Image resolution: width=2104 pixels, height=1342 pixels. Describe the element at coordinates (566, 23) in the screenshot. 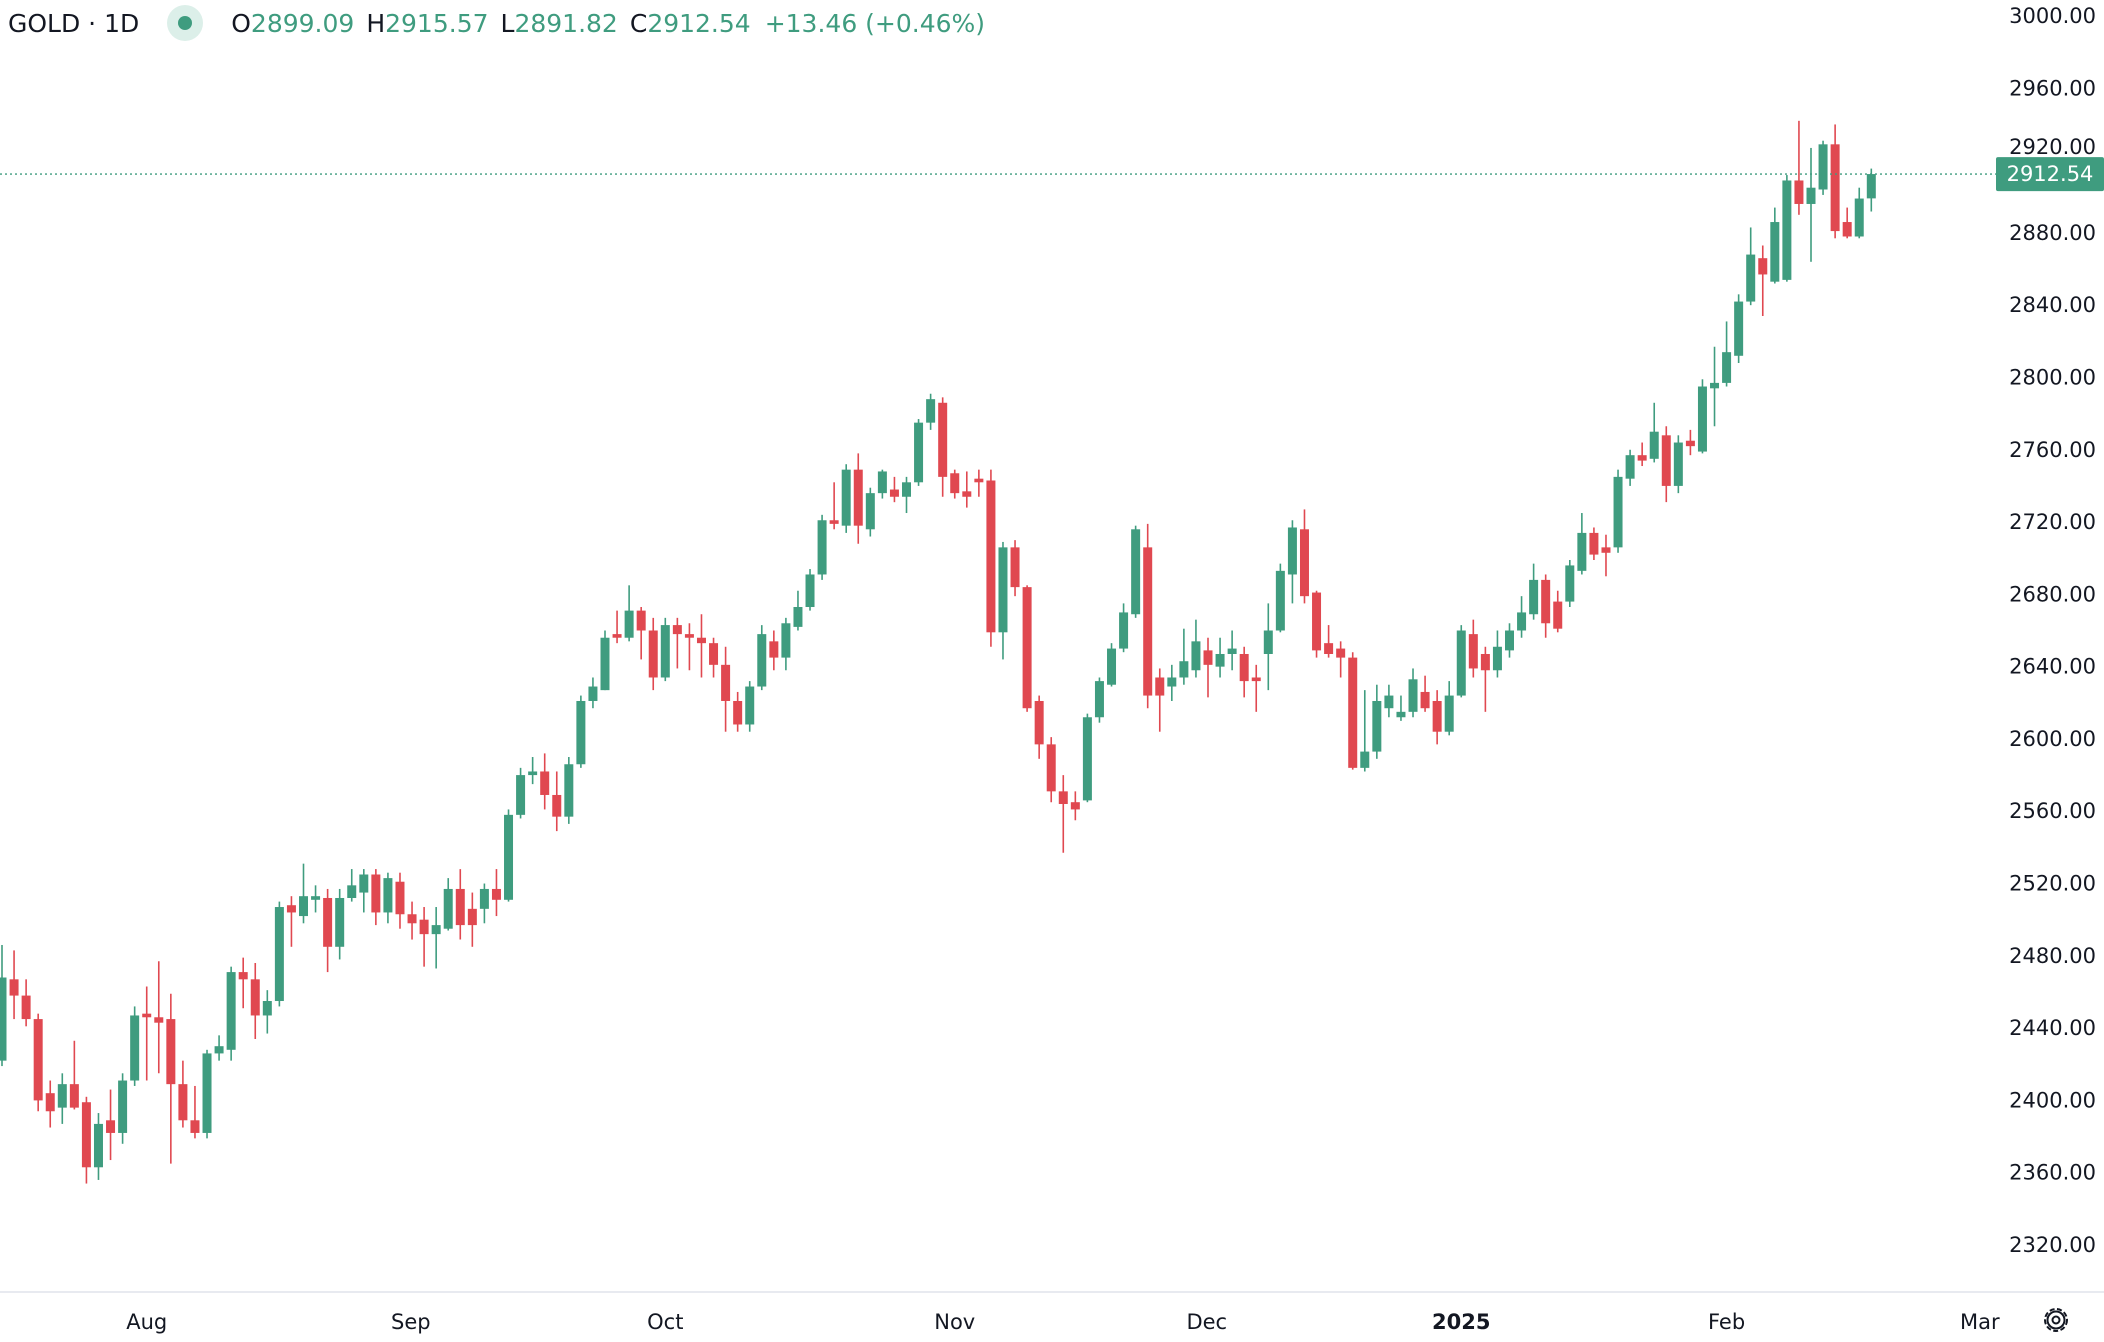

I see `low-value: 2891.82` at that location.